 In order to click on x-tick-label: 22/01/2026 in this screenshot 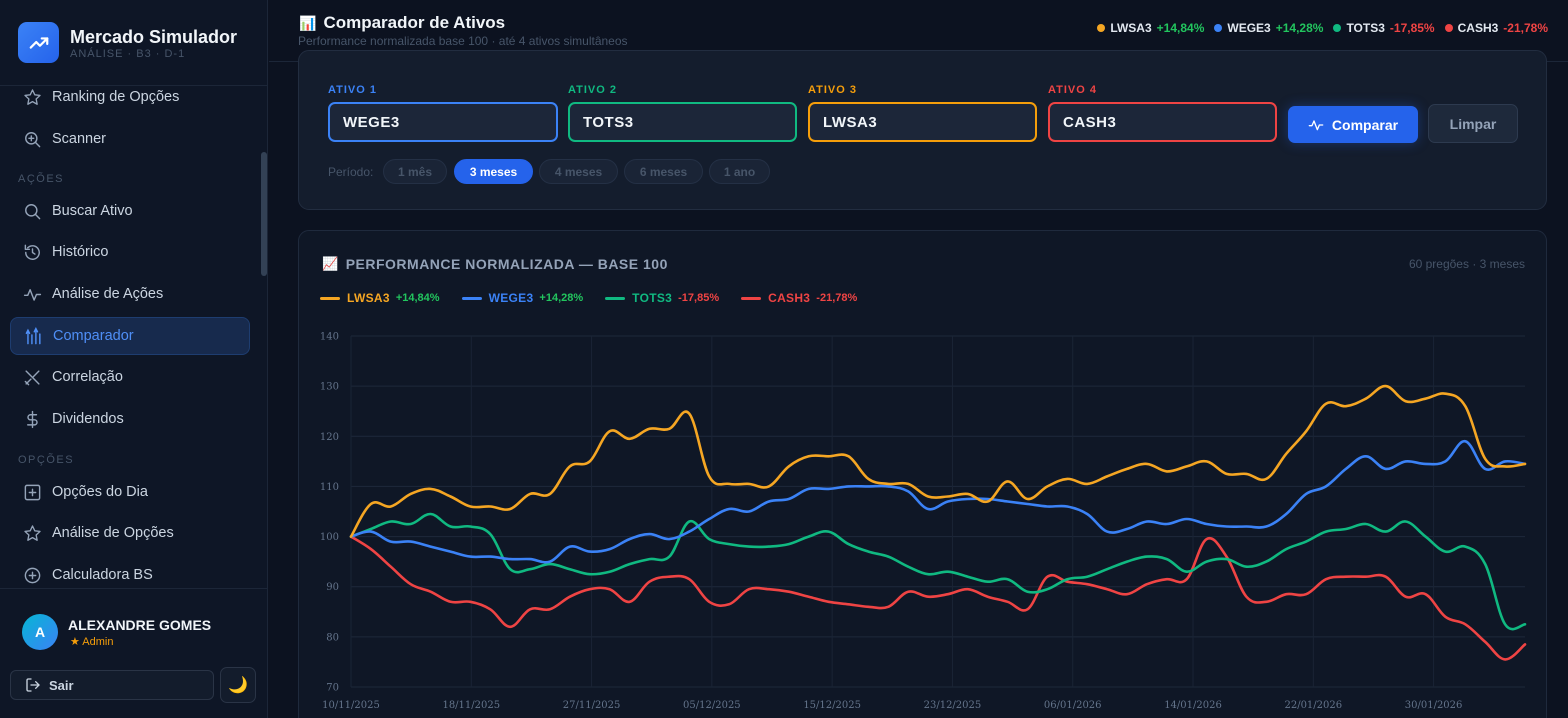, I will do `click(1313, 705)`.